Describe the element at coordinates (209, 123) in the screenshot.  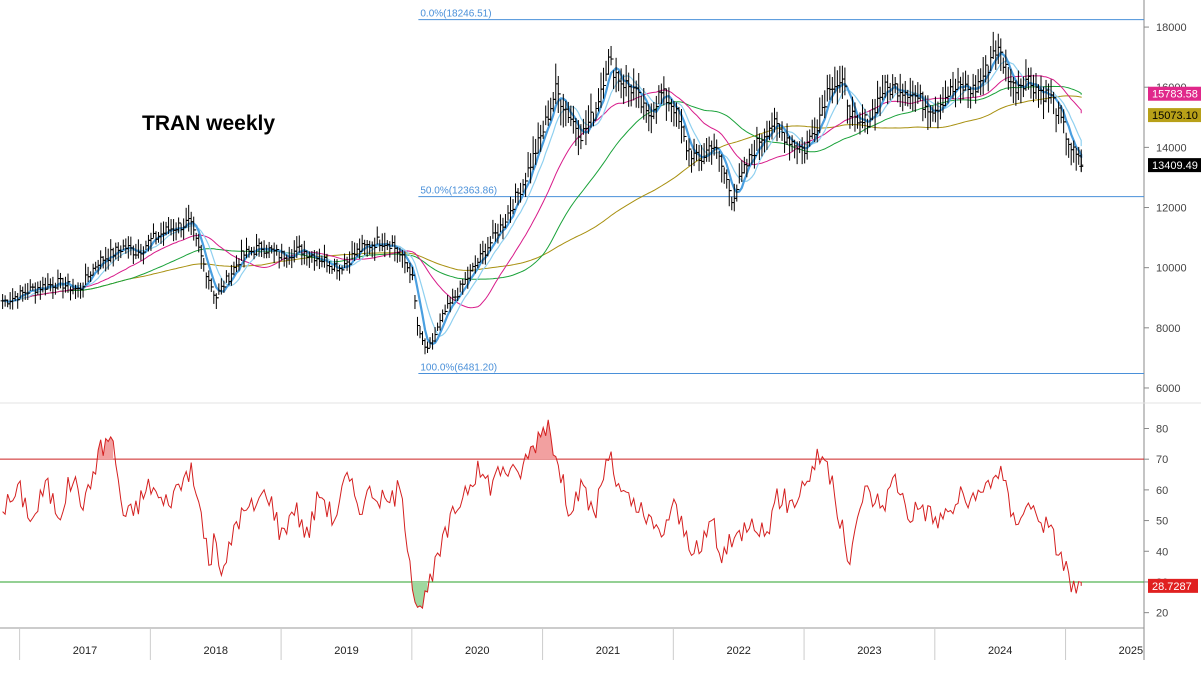
I see `chart-title: TRAN weekly` at that location.